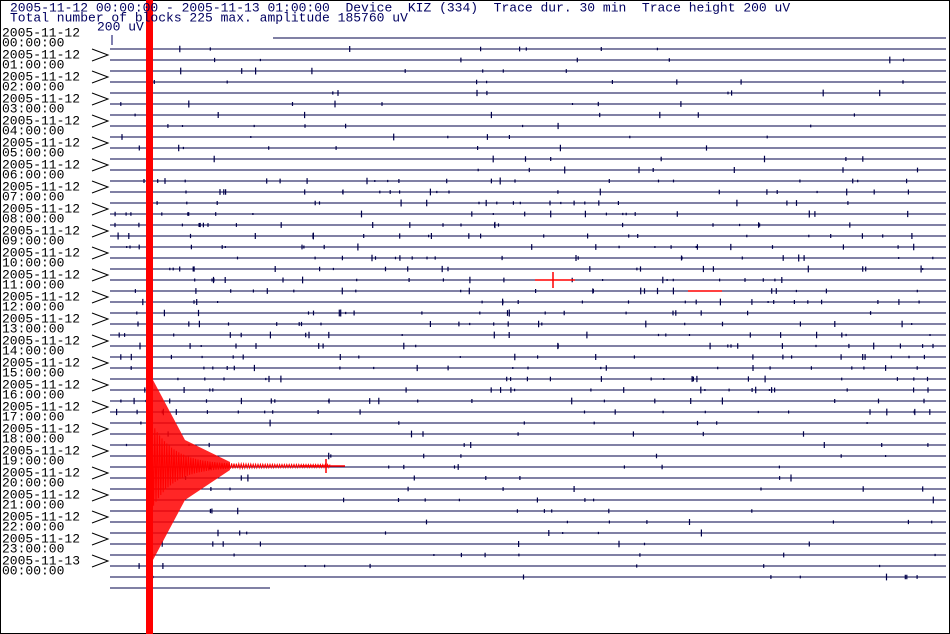 The image size is (950, 634). I want to click on row-time: 02:00:00, so click(33, 86).